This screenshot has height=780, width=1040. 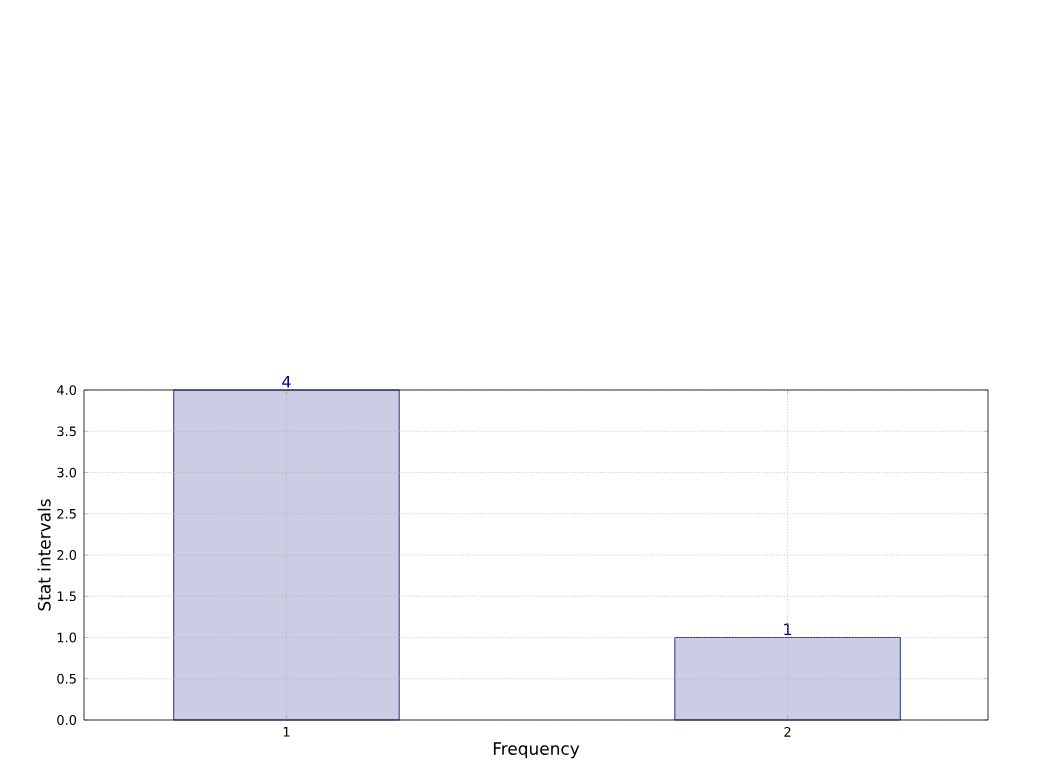 What do you see at coordinates (44, 555) in the screenshot?
I see `y-axis-title: Stat intervals` at bounding box center [44, 555].